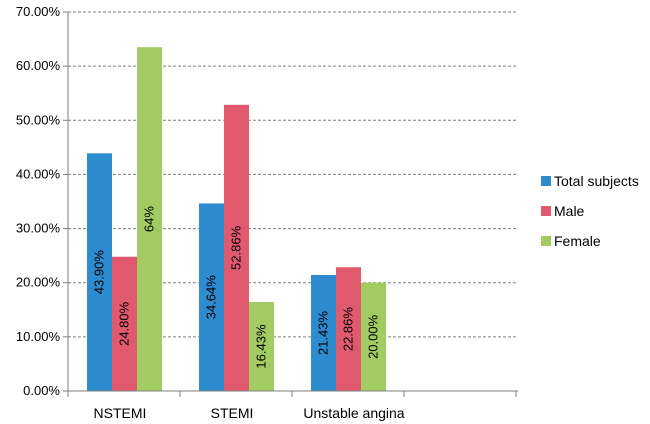  What do you see at coordinates (38, 336) in the screenshot?
I see `y-tick-label: 10.00%` at bounding box center [38, 336].